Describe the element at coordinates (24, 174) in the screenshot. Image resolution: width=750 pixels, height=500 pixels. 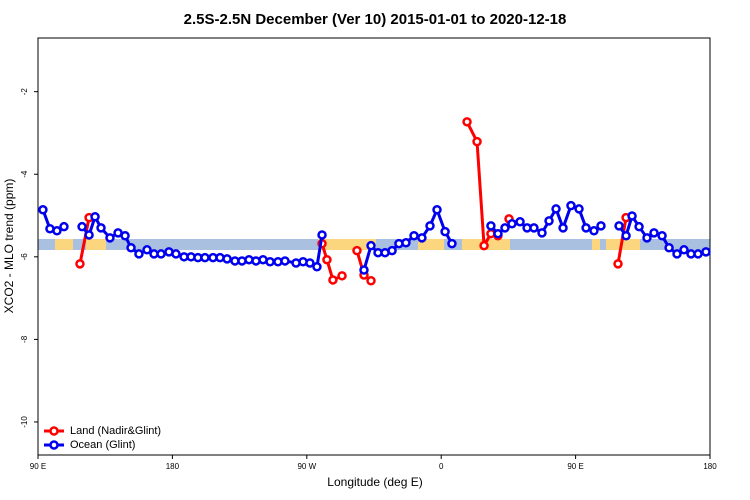
I see `y-tick-label: -4` at that location.